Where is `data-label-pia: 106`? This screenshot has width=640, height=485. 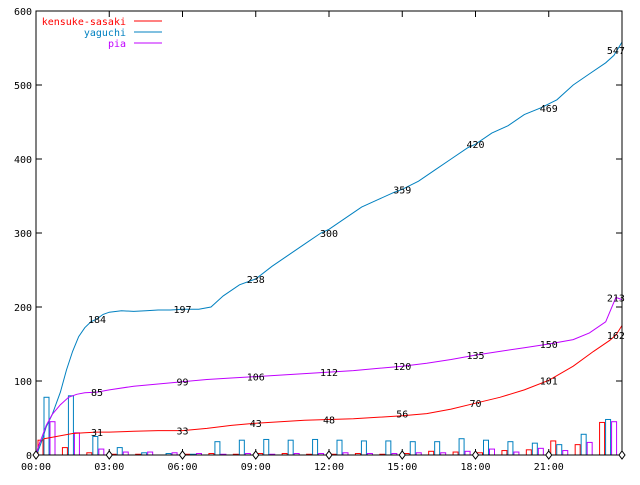 data-label-pia: 106 is located at coordinates (256, 378).